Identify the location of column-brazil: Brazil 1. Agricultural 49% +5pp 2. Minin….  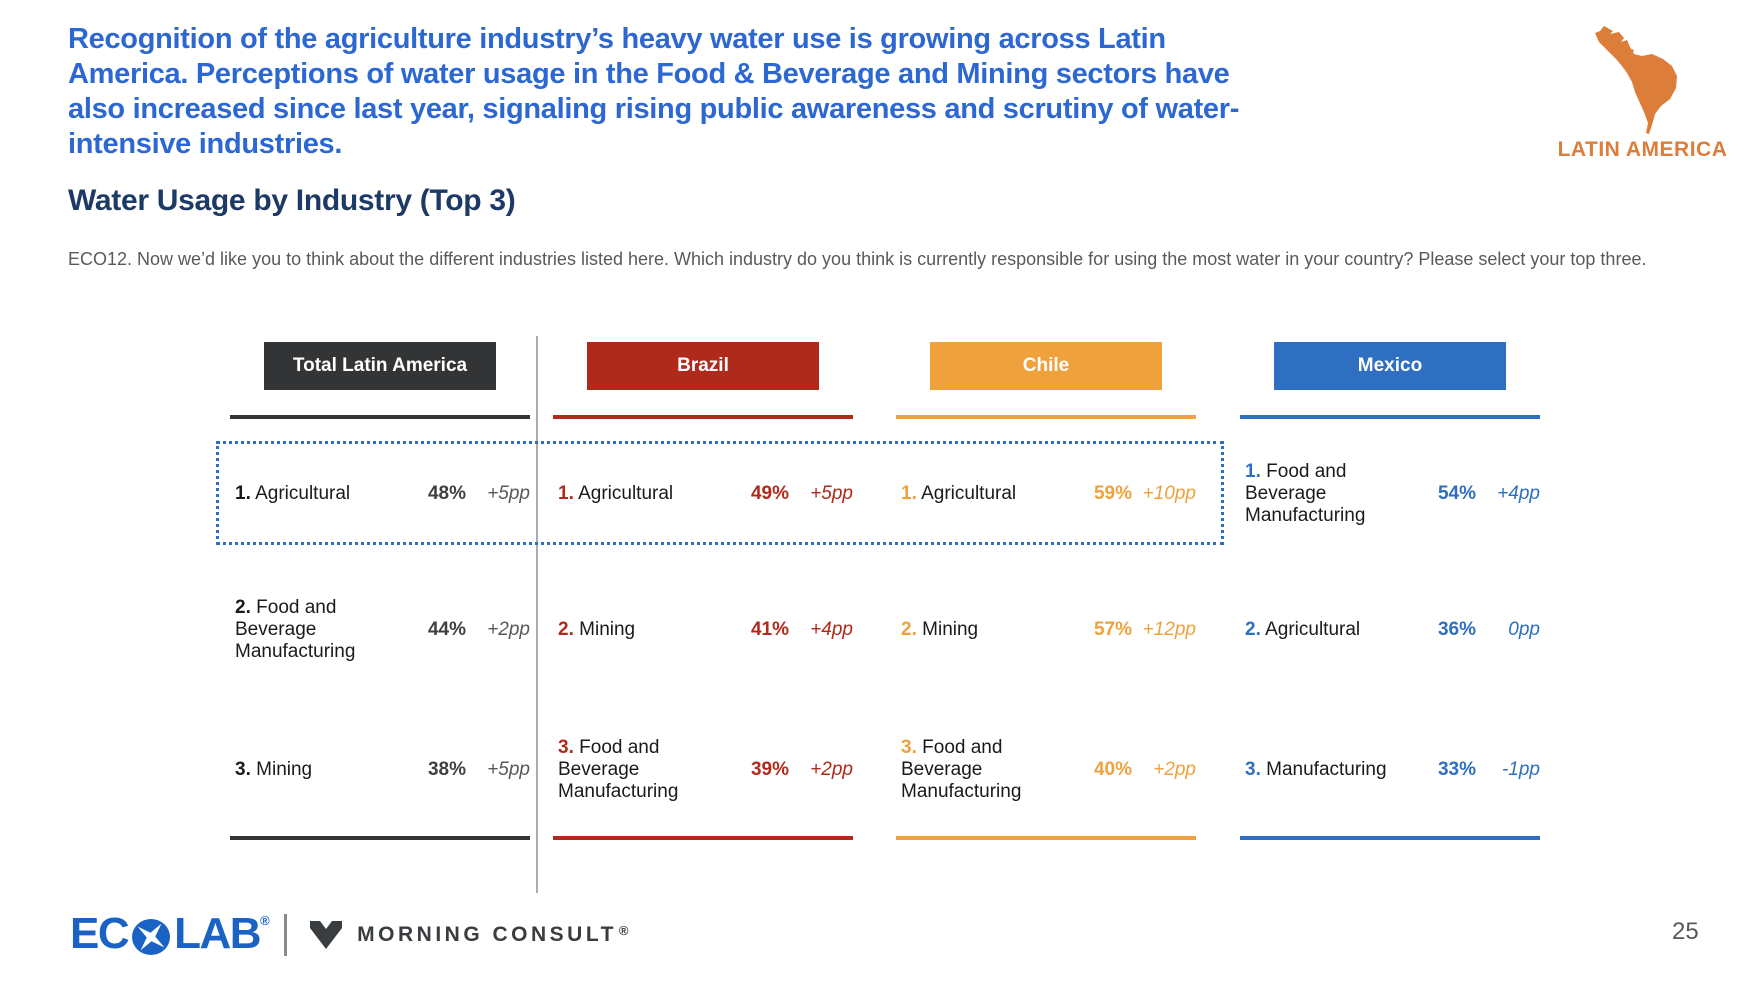
(703, 592).